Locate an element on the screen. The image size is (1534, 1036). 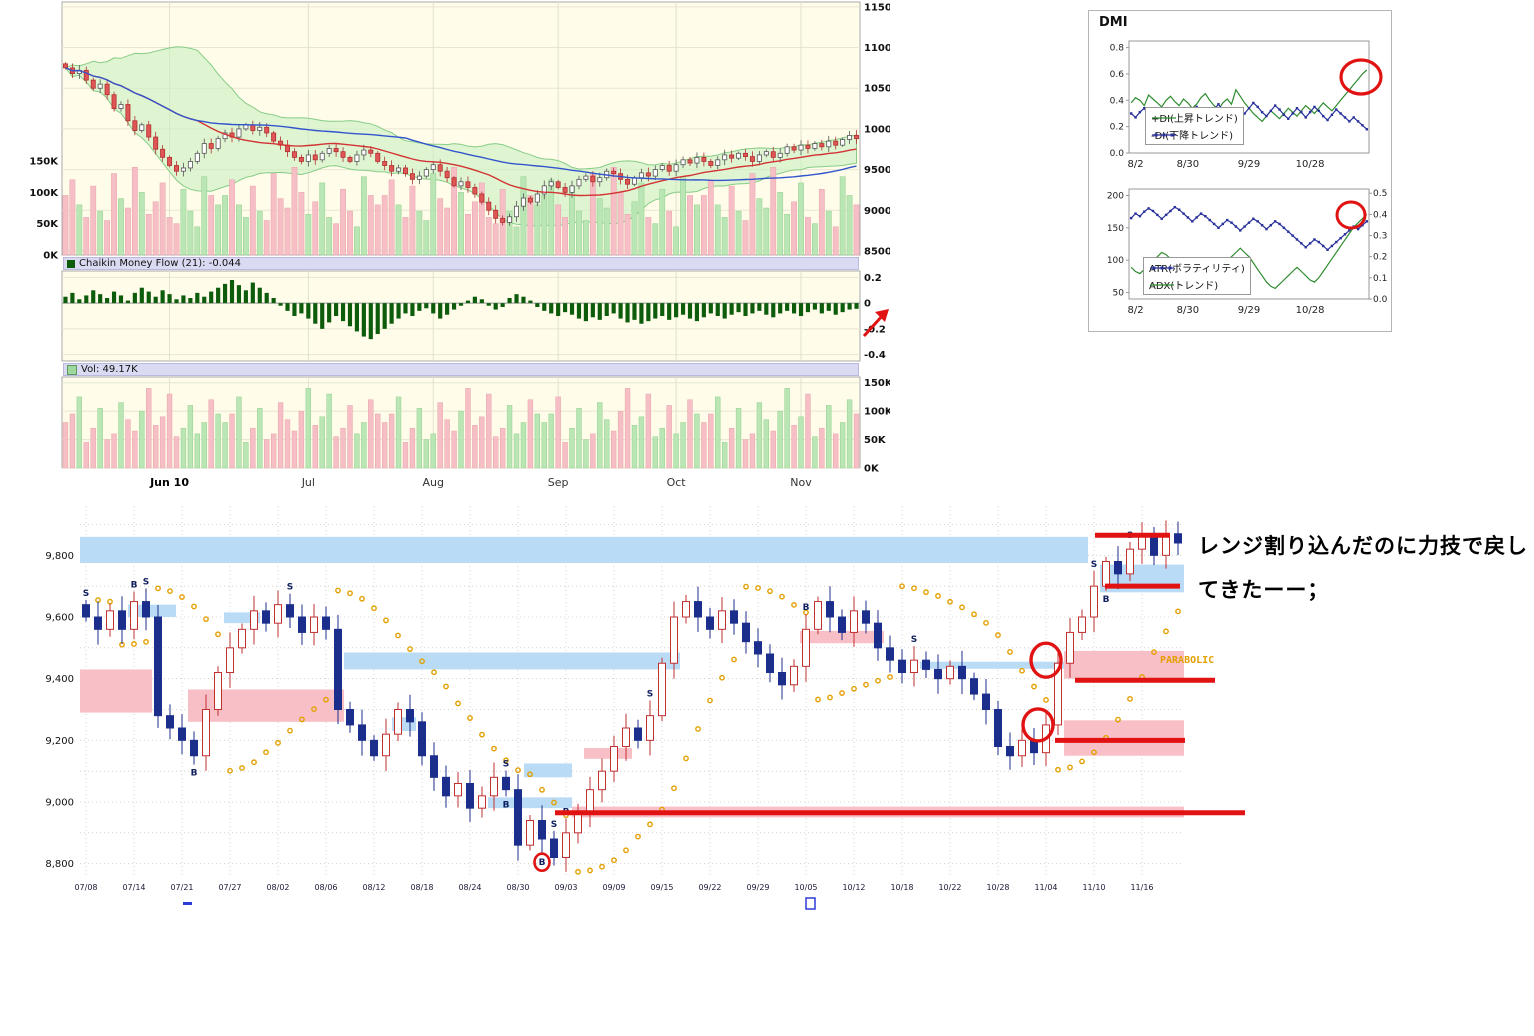
svg-text: 0.5 is located at coordinates (1380, 194).